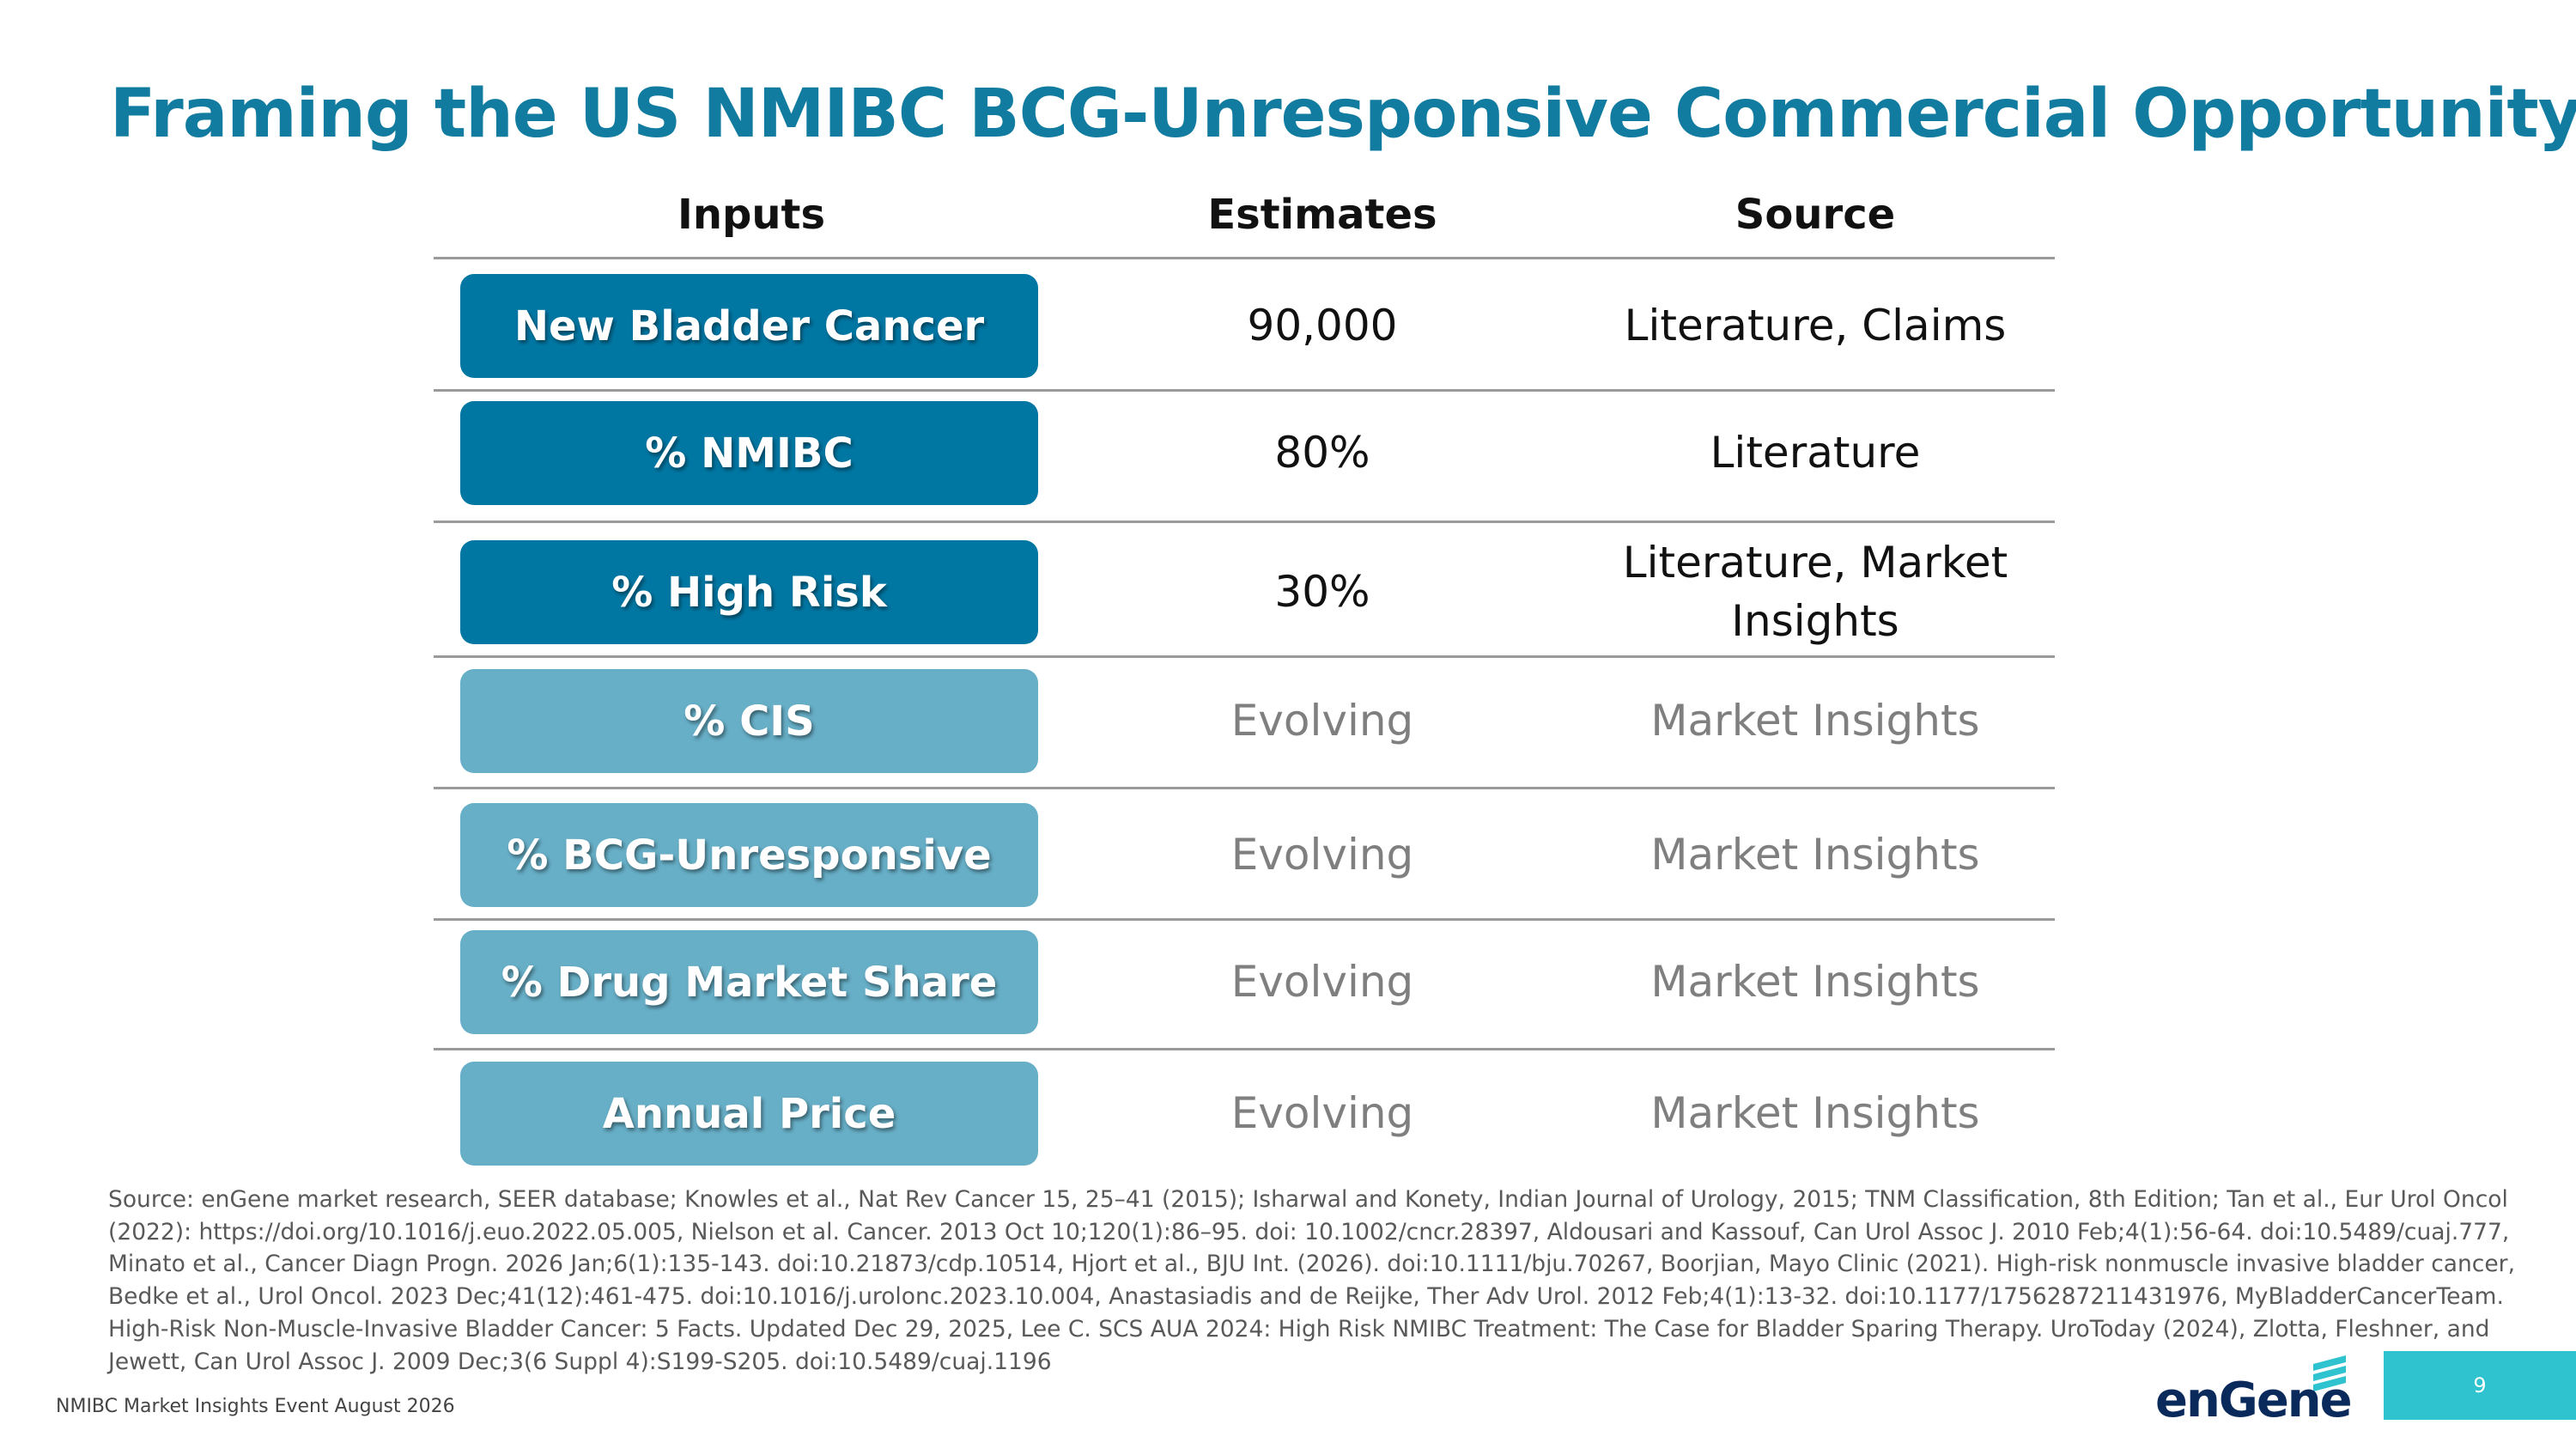 This screenshot has width=2576, height=1449. Describe the element at coordinates (2329, 1373) in the screenshot. I see `logo-mark` at that location.